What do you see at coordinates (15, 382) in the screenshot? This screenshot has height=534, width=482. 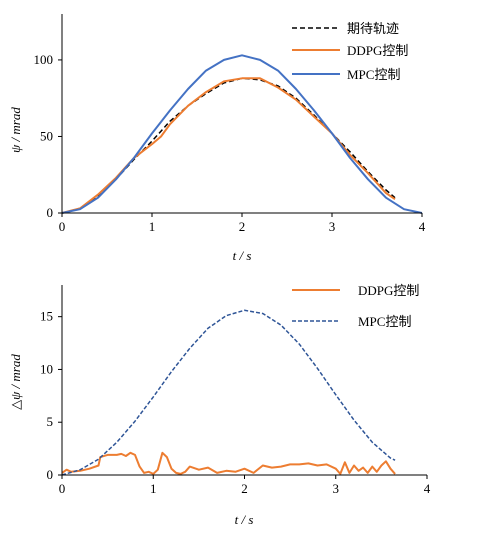 I see `error-y-axis-label: △ψ / mrad` at bounding box center [15, 382].